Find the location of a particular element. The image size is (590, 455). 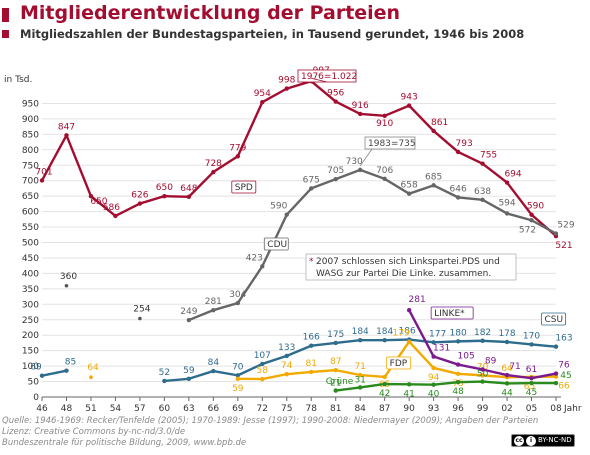

data-label: 626 is located at coordinates (139, 196).